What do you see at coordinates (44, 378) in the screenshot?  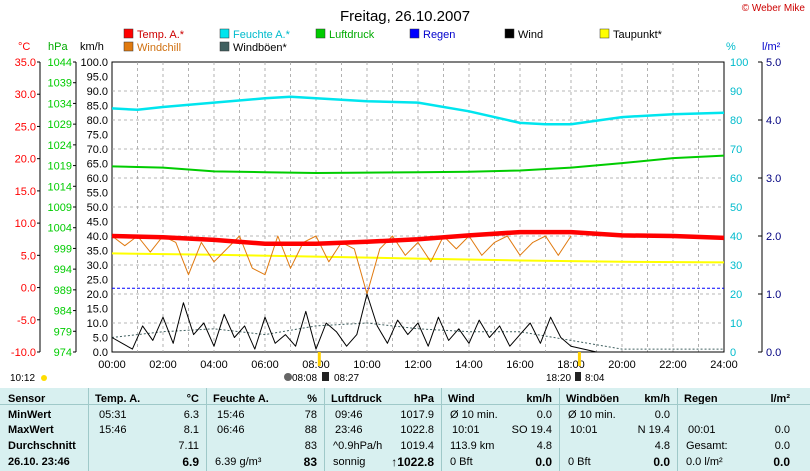 I see `sun-icon-left` at bounding box center [44, 378].